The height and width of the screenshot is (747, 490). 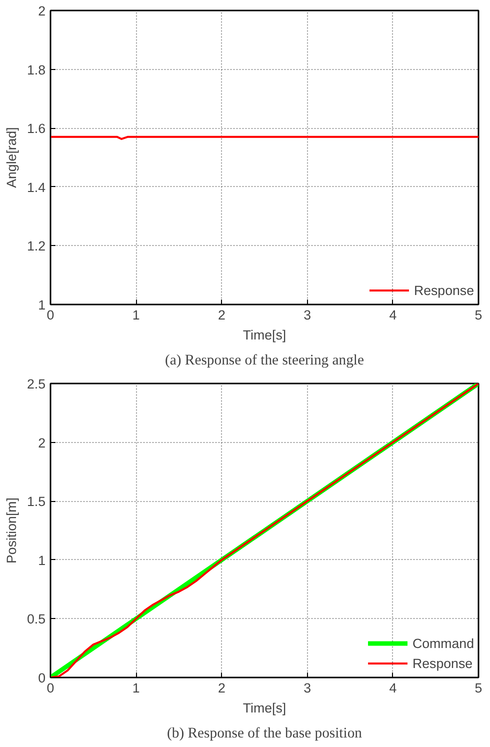 I want to click on legend-label: Command, so click(x=443, y=643).